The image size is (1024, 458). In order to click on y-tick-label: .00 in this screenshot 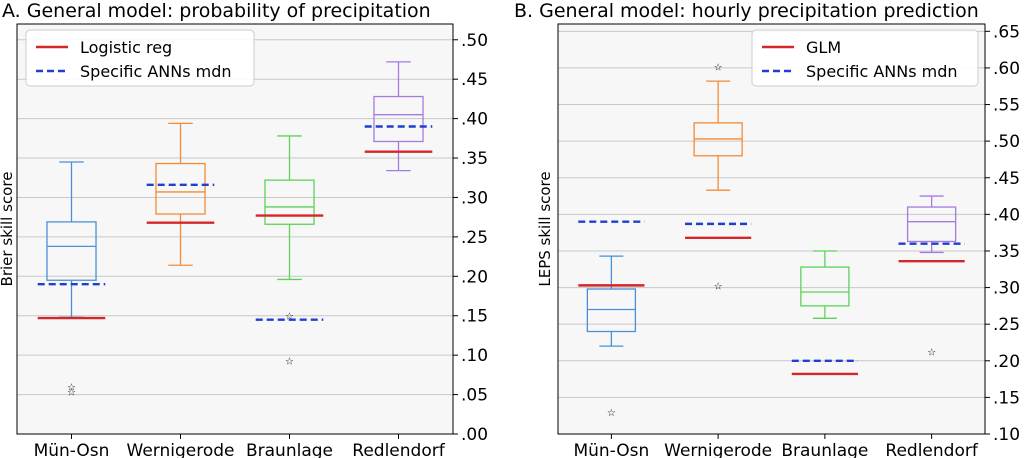, I will do `click(474, 435)`.